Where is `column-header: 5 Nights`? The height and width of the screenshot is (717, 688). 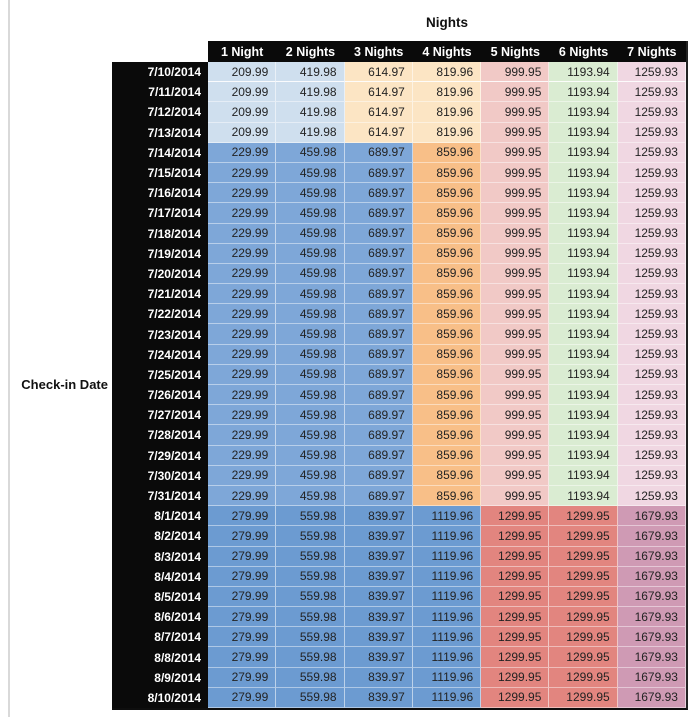 column-header: 5 Nights is located at coordinates (515, 51).